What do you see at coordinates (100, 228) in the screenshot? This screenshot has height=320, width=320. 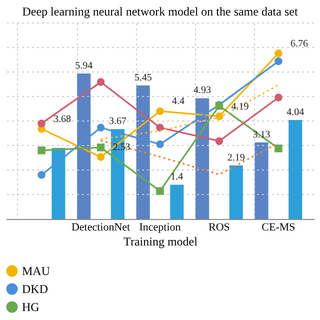 I see `x-tick-label: DetectionNet` at bounding box center [100, 228].